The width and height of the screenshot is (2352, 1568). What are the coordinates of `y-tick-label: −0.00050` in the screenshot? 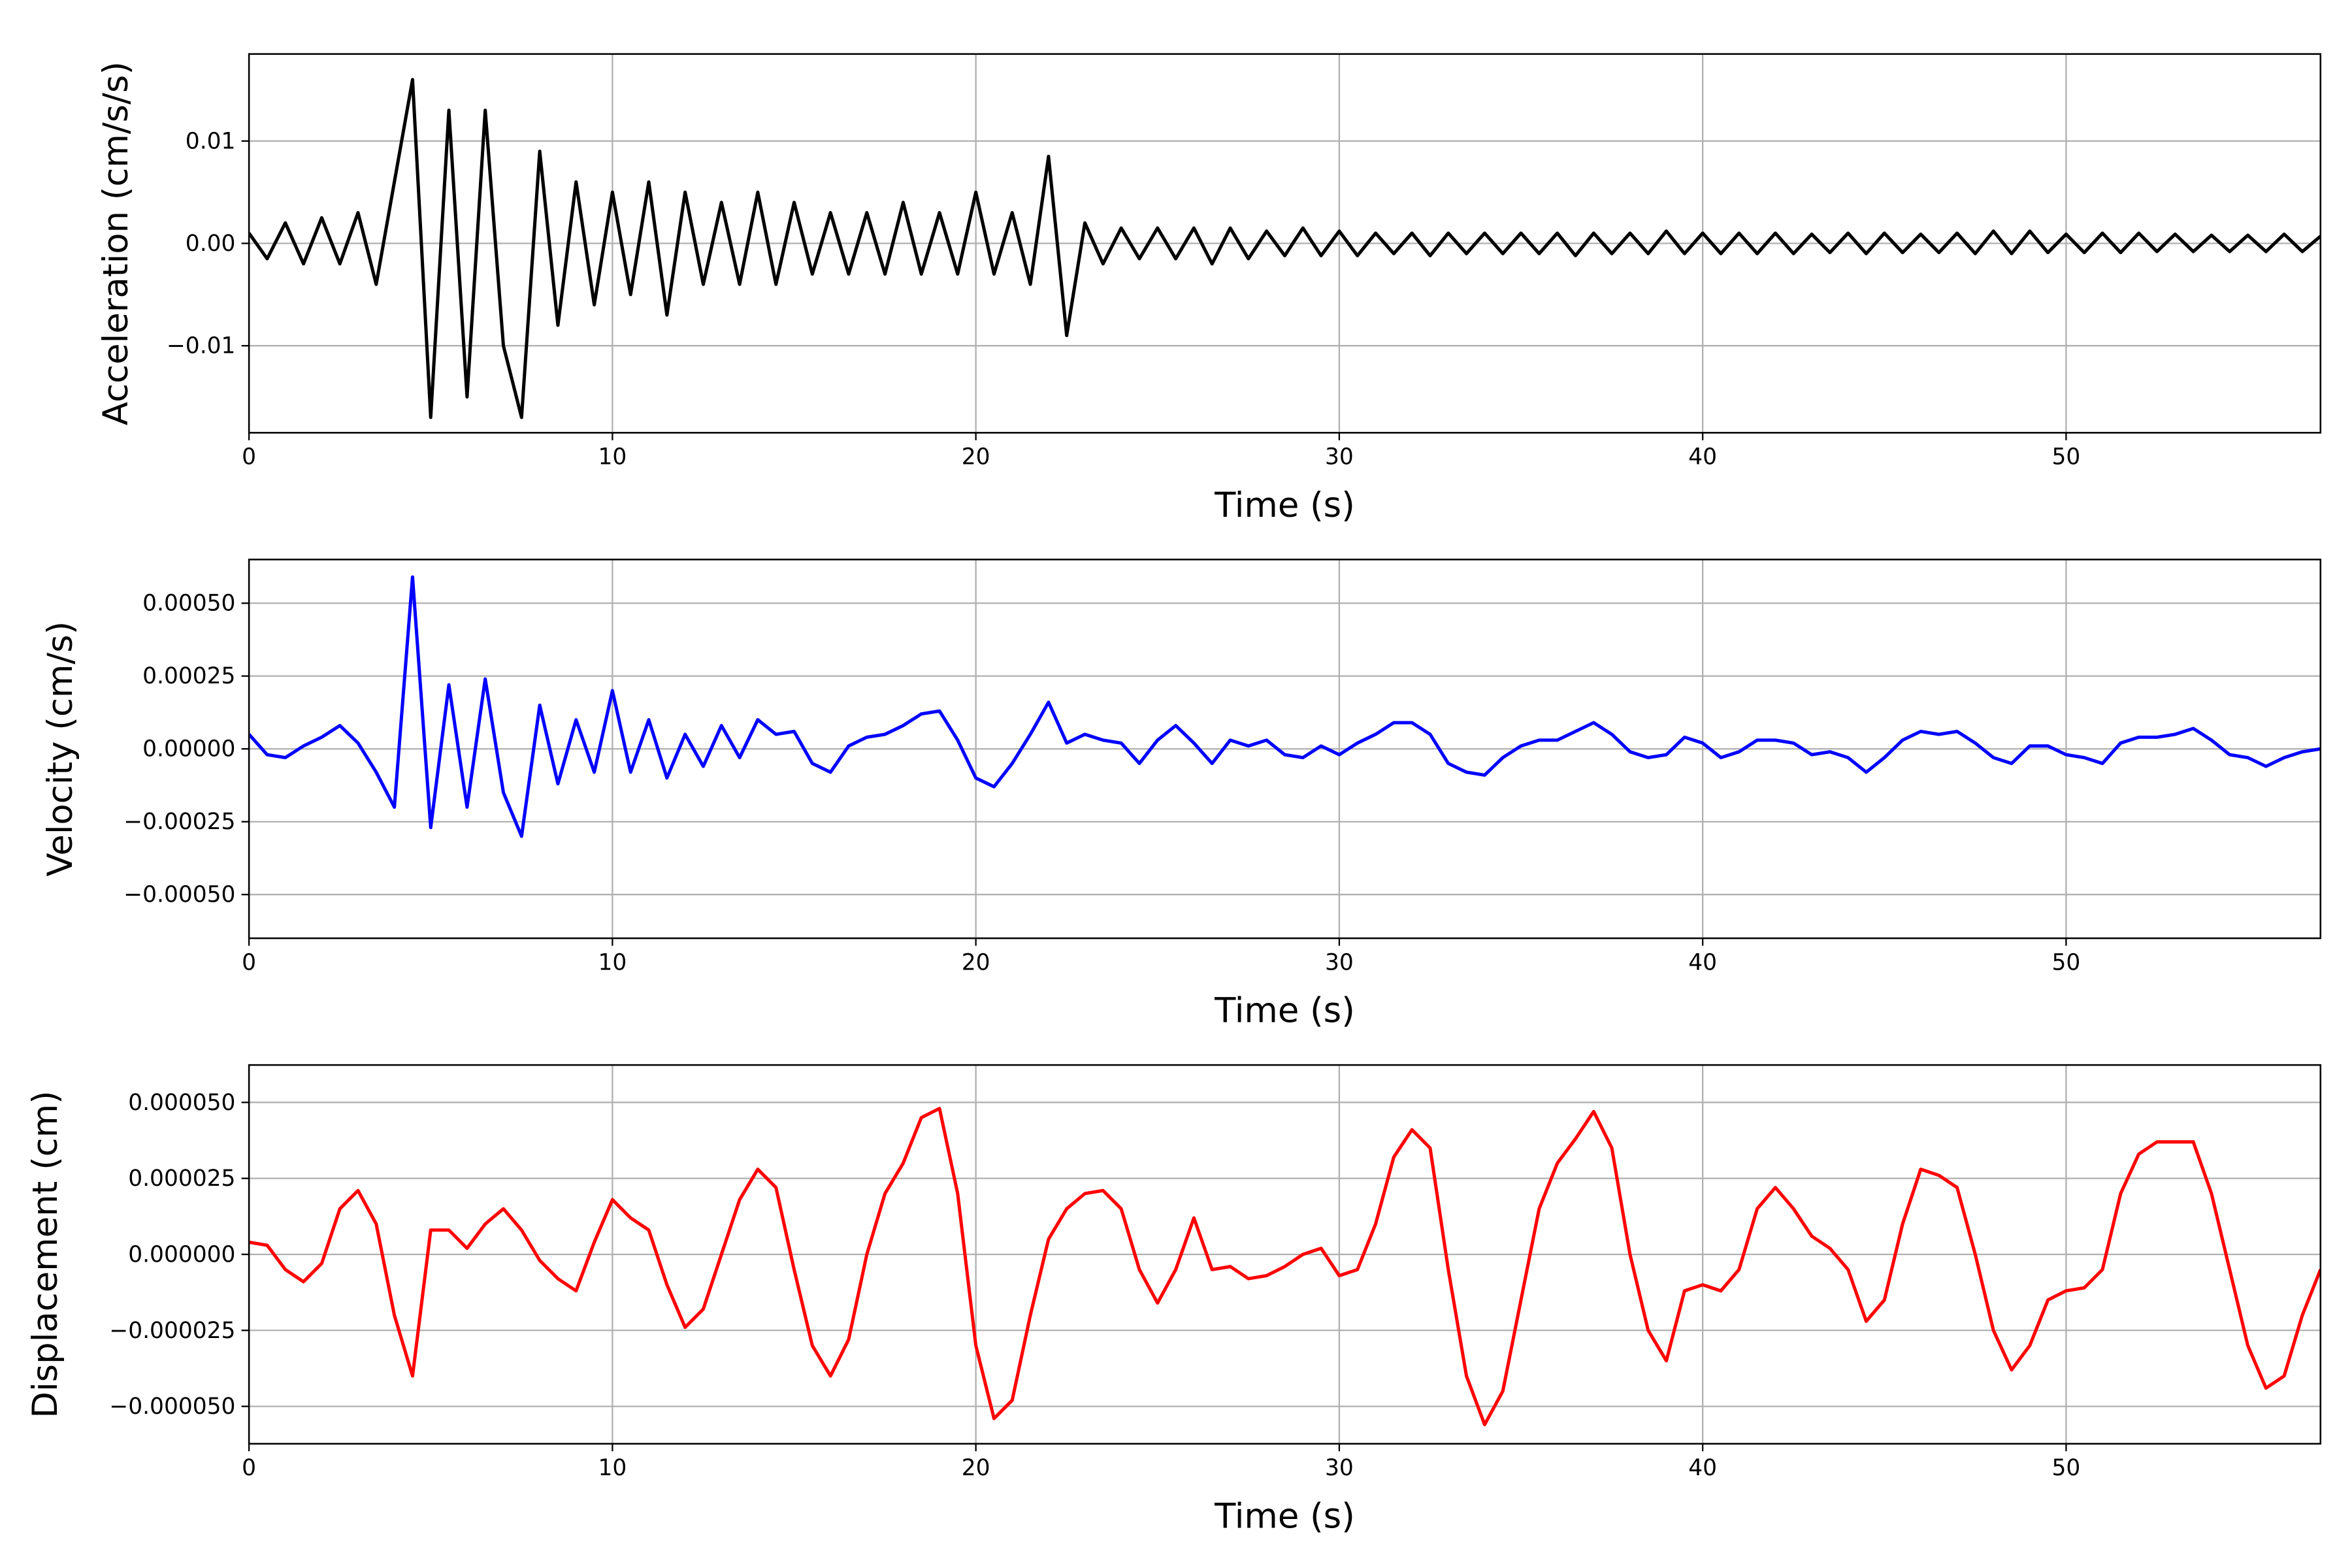 It's located at (179, 895).